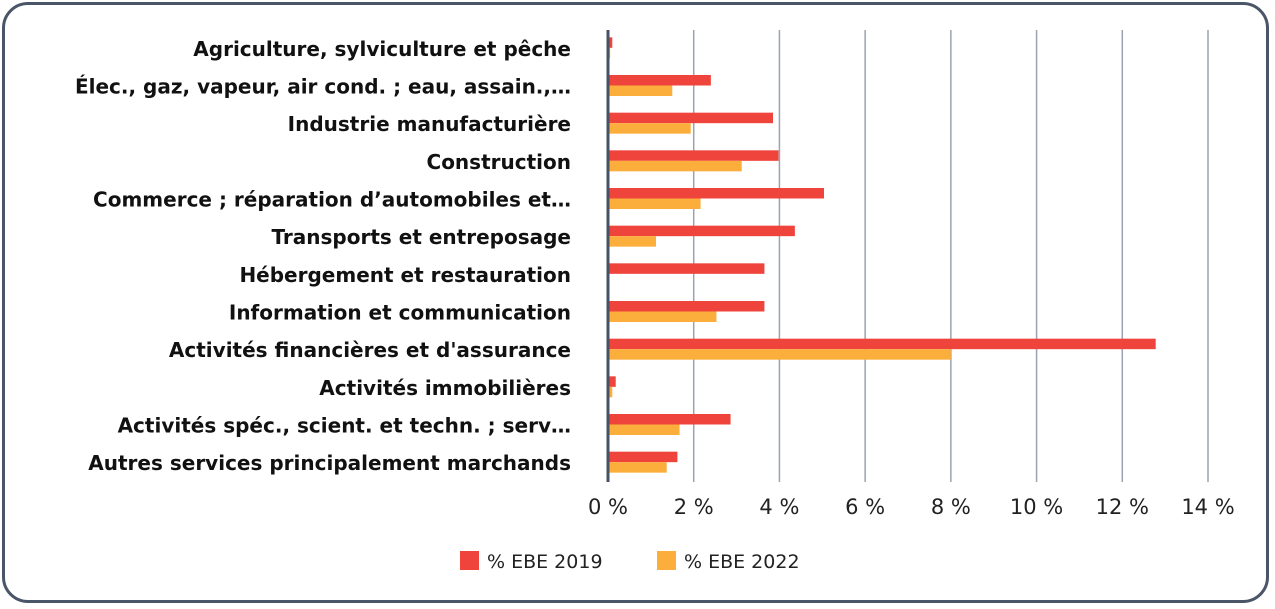 This screenshot has width=1275, height=609. What do you see at coordinates (545, 562) in the screenshot?
I see `legend-label: % EBE 2019` at bounding box center [545, 562].